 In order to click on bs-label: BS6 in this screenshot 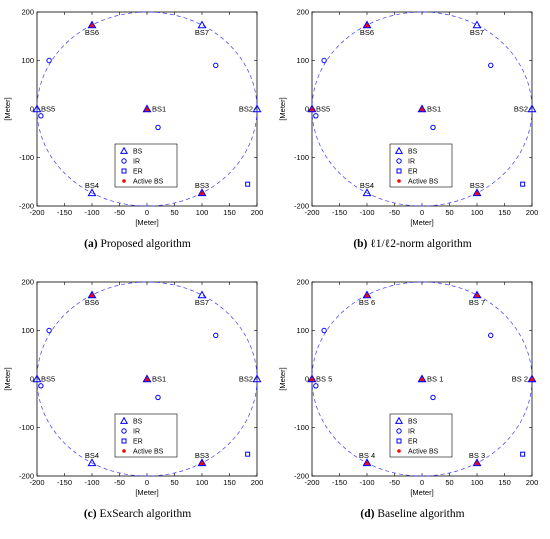, I will do `click(367, 32)`.